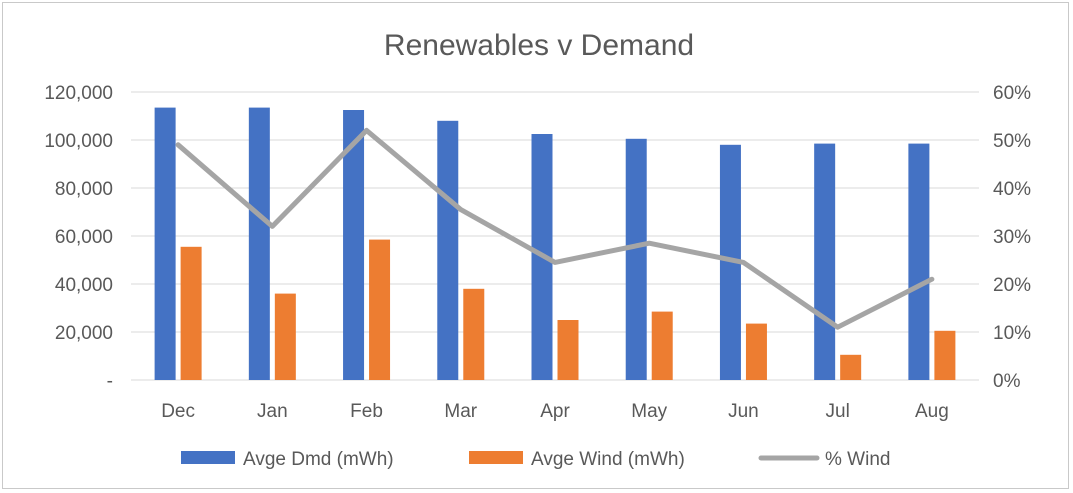 The width and height of the screenshot is (1073, 493). I want to click on legend-item-wind: Avge Wind (mWh), so click(577, 459).